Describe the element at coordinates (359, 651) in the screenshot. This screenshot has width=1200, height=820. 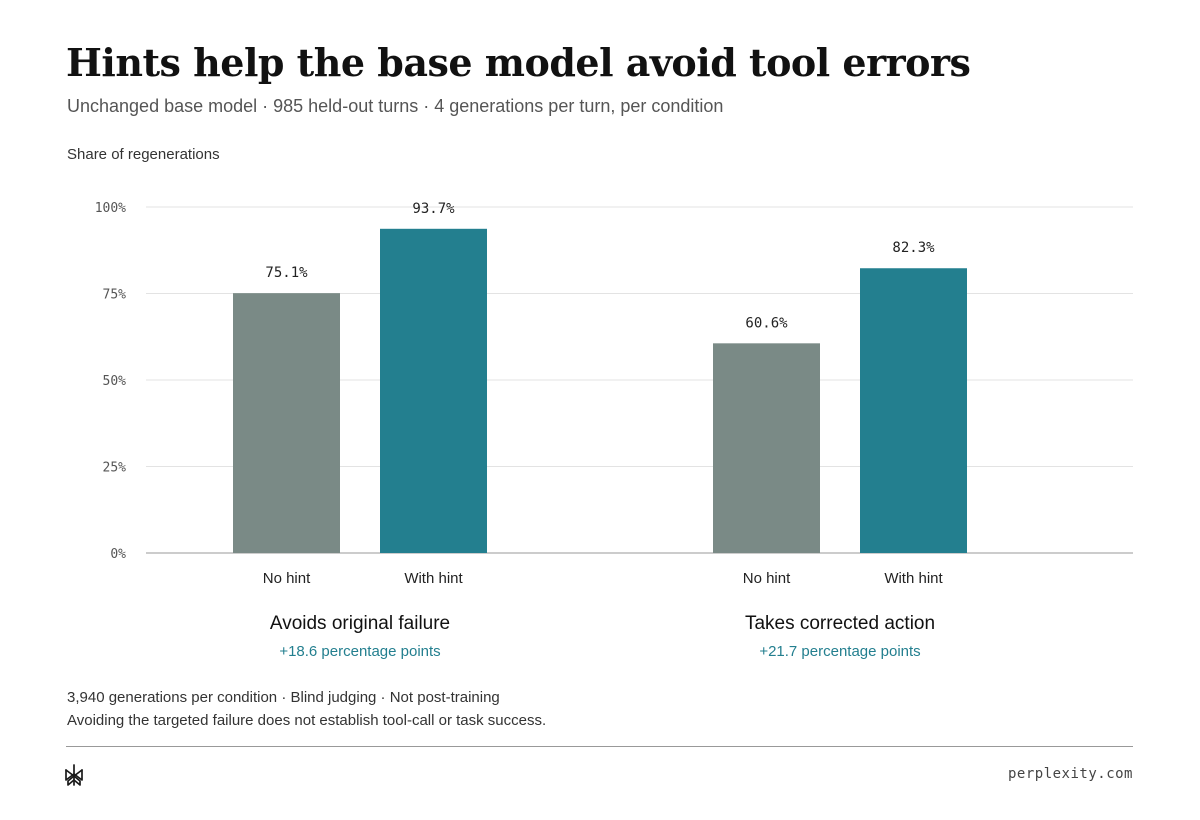
I see `group-delta-label: +18.6 percentage points` at that location.